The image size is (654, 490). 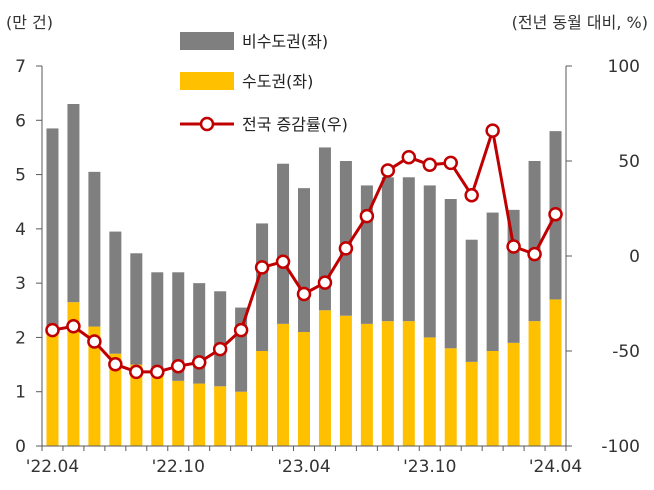 What do you see at coordinates (20, 121) in the screenshot?
I see `left-tick-label: 6` at bounding box center [20, 121].